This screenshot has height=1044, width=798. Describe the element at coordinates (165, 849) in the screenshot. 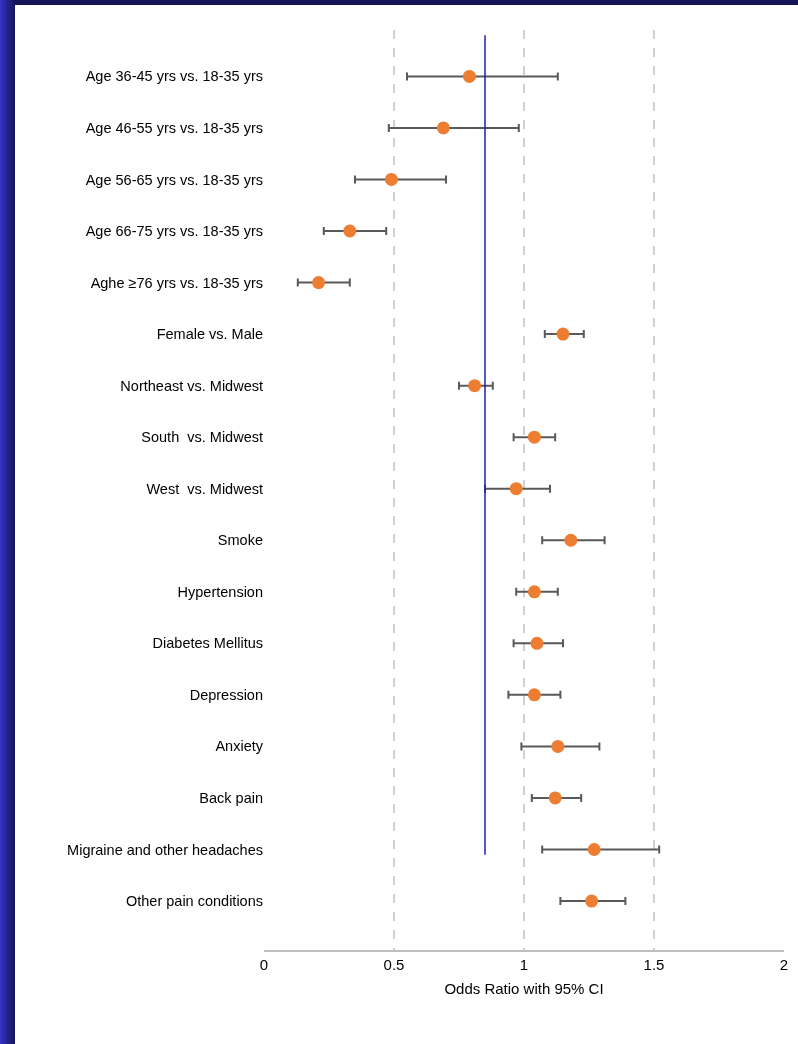

I see `y-tick-label: Migraine and other headaches` at that location.